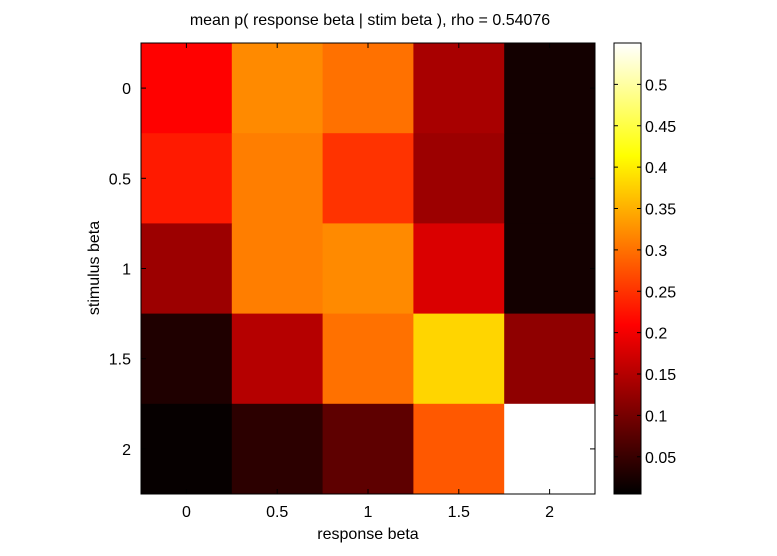 Image resolution: width=777 pixels, height=556 pixels. Describe the element at coordinates (549, 512) in the screenshot. I see `x-tick-label: 2` at that location.